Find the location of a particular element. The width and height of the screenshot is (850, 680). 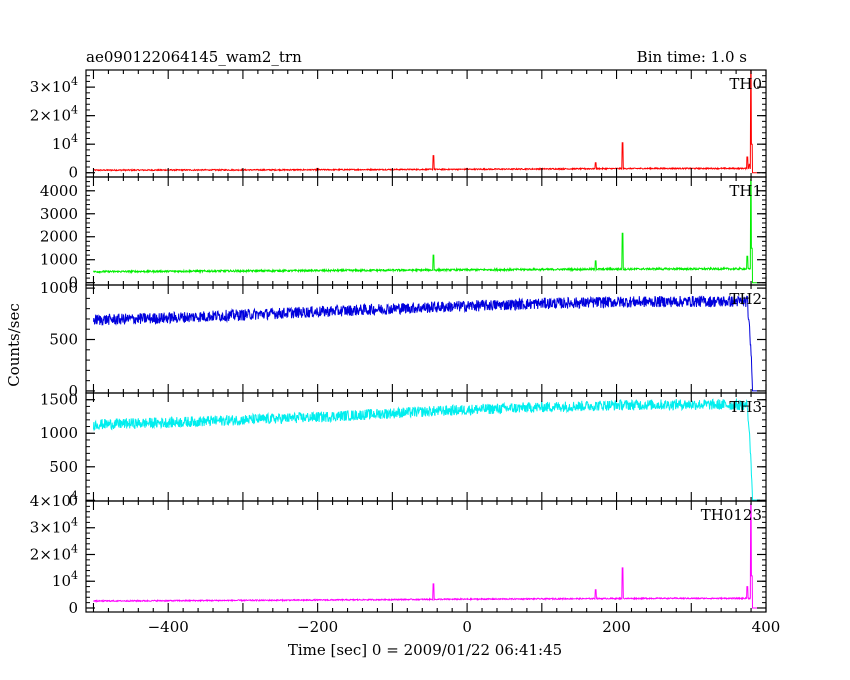

y-tick-label: 2000 is located at coordinates (59, 237).